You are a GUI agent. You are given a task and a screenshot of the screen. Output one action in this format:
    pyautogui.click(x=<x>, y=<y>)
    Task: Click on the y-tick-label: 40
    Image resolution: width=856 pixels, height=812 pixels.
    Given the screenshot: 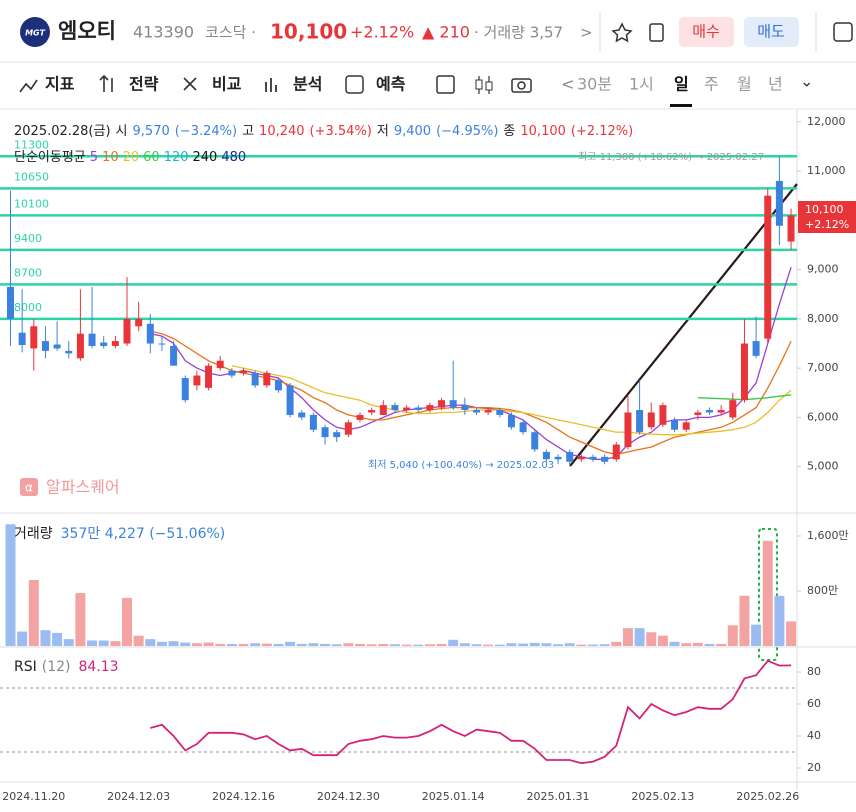 What is the action you would take?
    pyautogui.click(x=814, y=735)
    